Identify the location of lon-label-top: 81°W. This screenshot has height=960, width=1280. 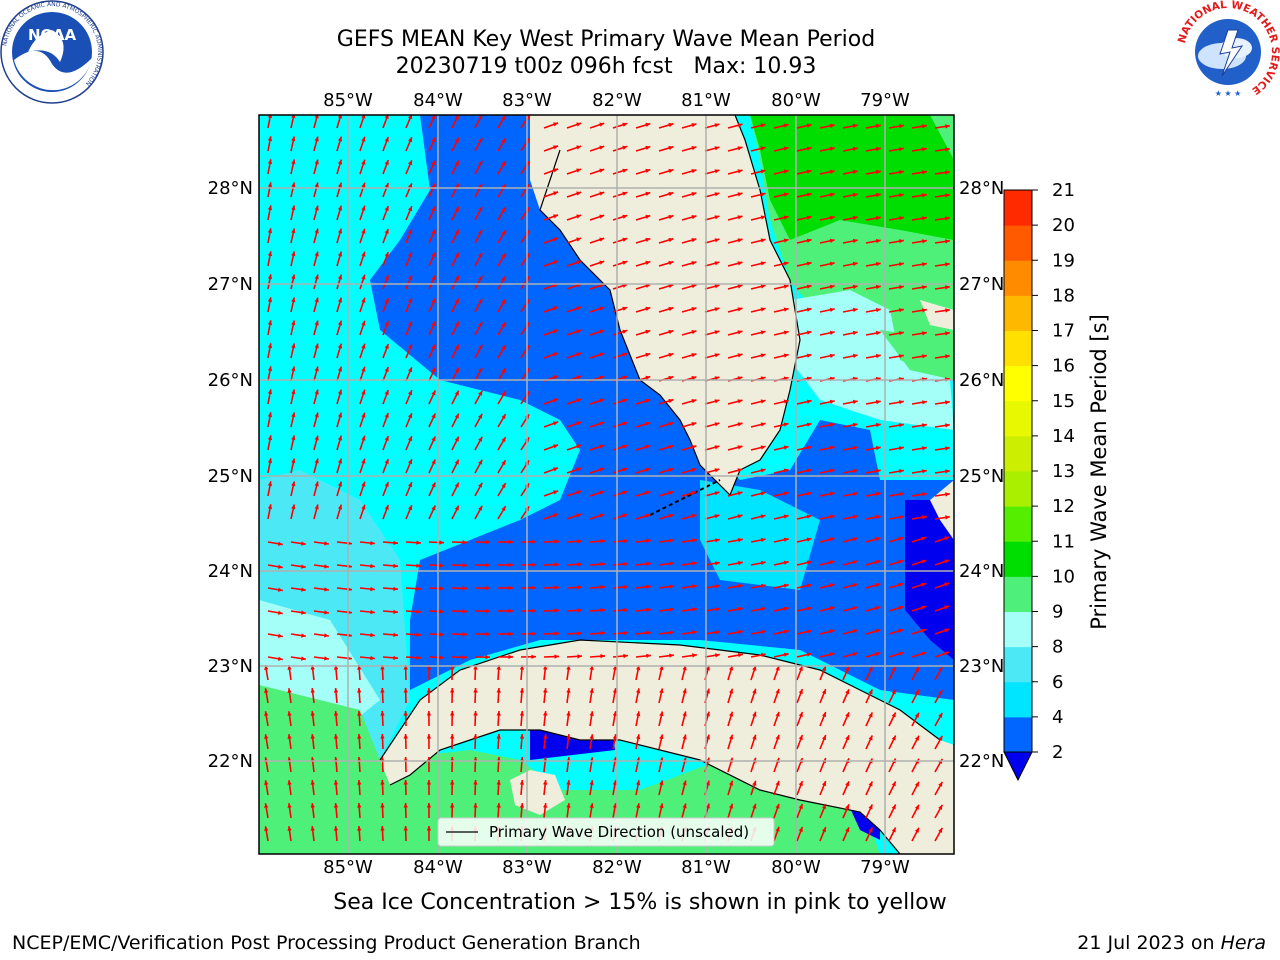
(706, 100).